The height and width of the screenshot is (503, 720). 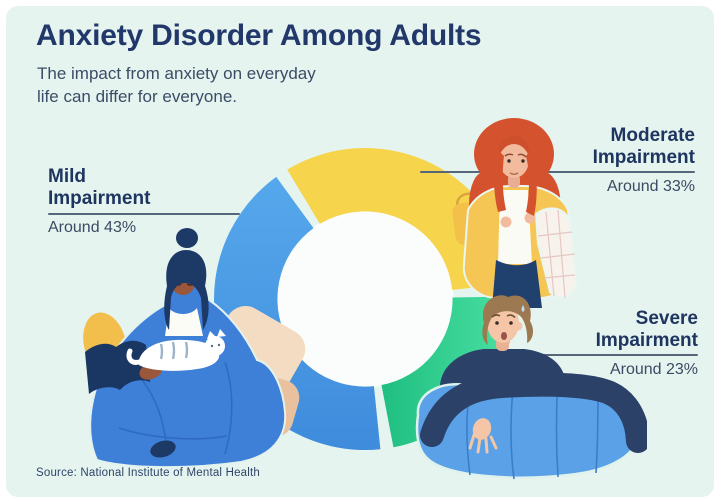 I want to click on severe-leader-line, so click(x=596, y=355).